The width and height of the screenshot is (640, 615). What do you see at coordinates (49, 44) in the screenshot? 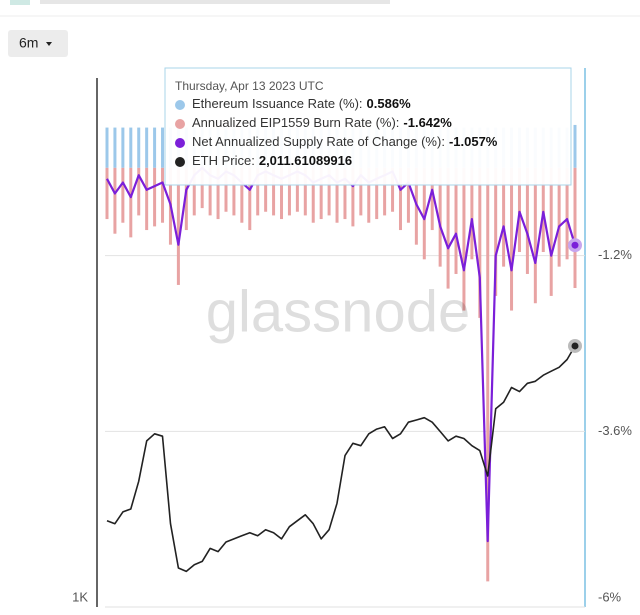
I see `dropdown-arrow` at bounding box center [49, 44].